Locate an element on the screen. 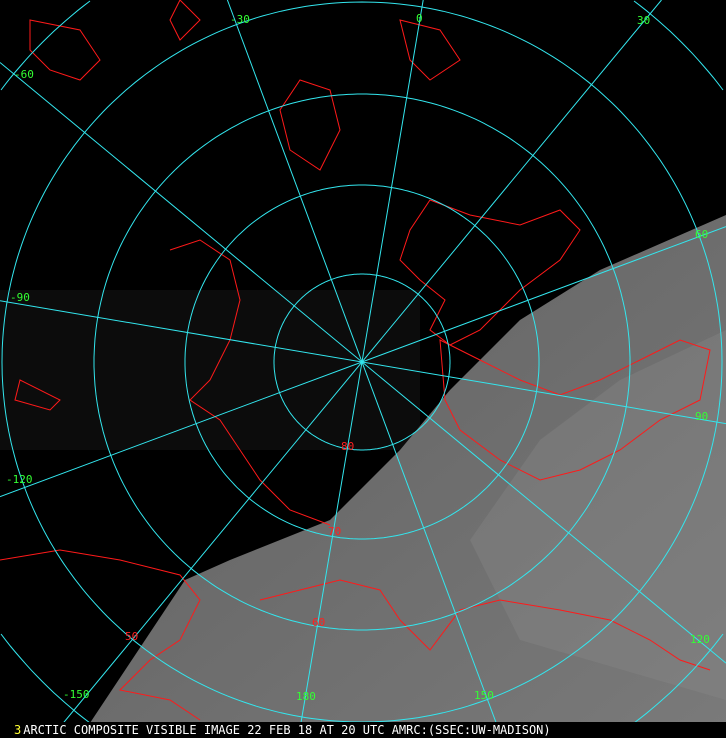 The image size is (726, 738). lon-label-0: 0 is located at coordinates (419, 18).